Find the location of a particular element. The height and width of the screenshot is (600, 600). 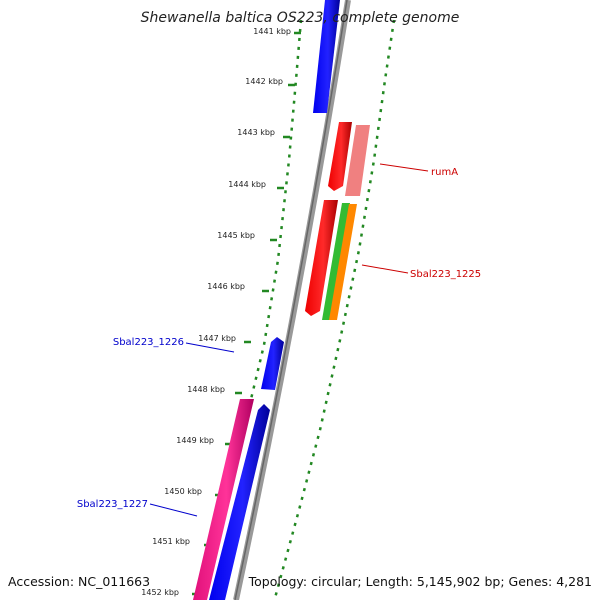

tick-label: 1446 kbp is located at coordinates (226, 286).